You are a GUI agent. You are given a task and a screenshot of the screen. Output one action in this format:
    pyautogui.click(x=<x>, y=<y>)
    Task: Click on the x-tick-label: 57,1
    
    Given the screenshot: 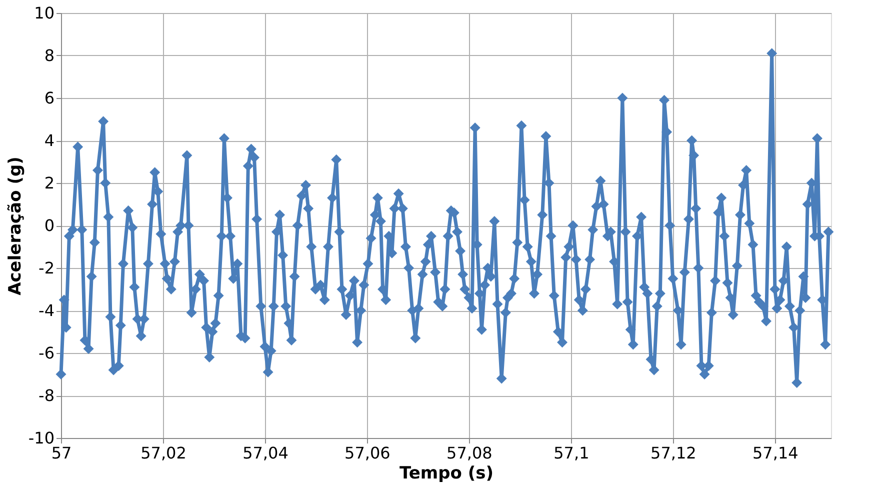 What is the action you would take?
    pyautogui.click(x=572, y=453)
    